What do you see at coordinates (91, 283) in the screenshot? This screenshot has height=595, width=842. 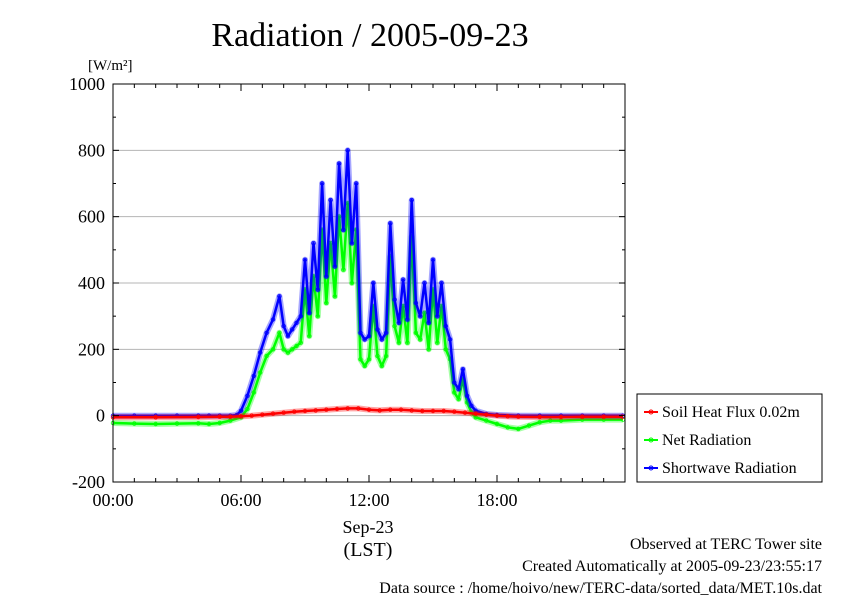 I see `y-tick-label: 400` at bounding box center [91, 283].